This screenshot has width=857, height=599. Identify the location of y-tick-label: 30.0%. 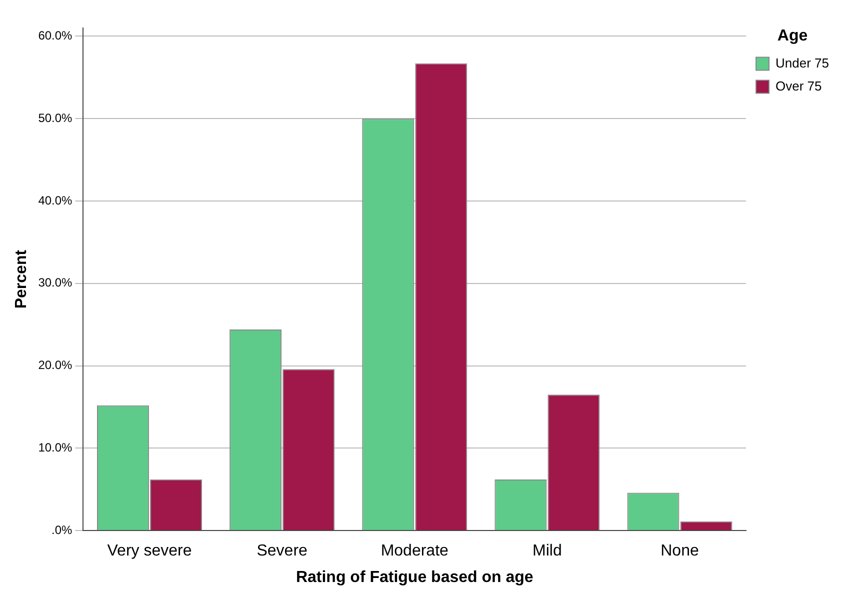
(55, 283).